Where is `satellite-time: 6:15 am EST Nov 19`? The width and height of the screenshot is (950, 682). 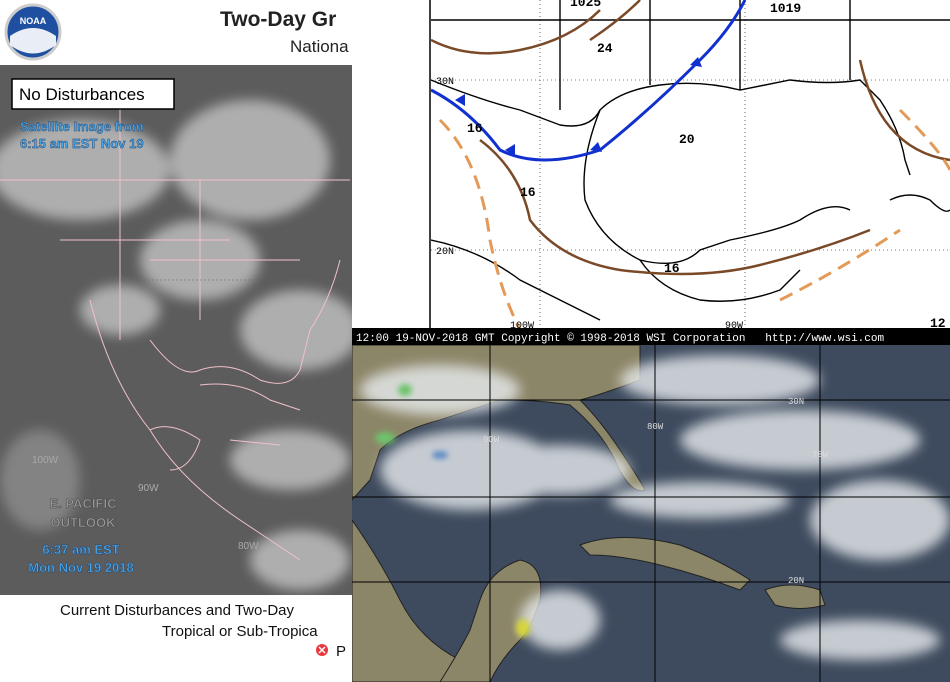 satellite-time: 6:15 am EST Nov 19 is located at coordinates (82, 143).